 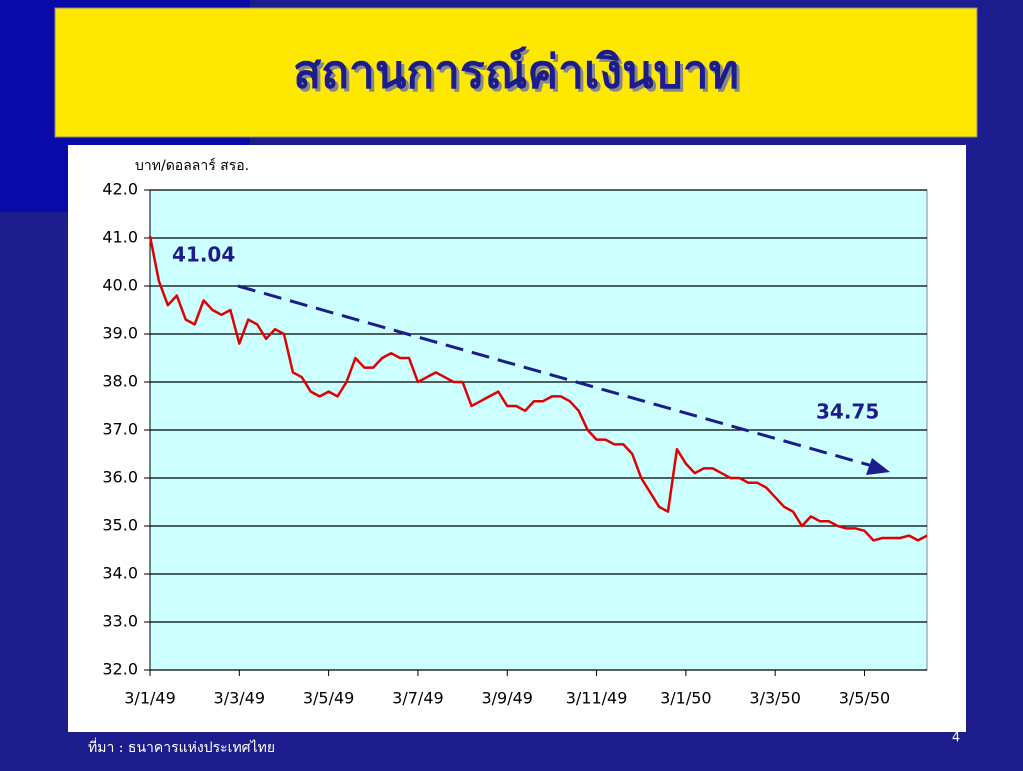 What do you see at coordinates (120, 237) in the screenshot?
I see `y-tick-label: 41.0` at bounding box center [120, 237].